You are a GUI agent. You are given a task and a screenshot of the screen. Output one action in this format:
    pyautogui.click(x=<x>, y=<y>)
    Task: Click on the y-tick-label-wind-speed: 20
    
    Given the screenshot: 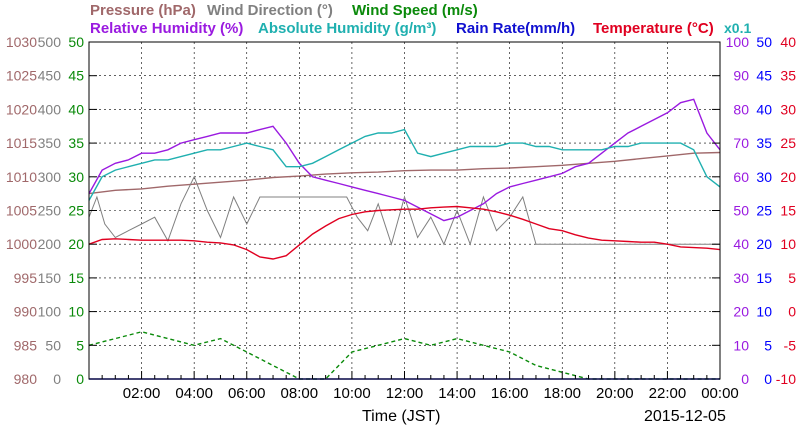 What is the action you would take?
    pyautogui.click(x=76, y=244)
    